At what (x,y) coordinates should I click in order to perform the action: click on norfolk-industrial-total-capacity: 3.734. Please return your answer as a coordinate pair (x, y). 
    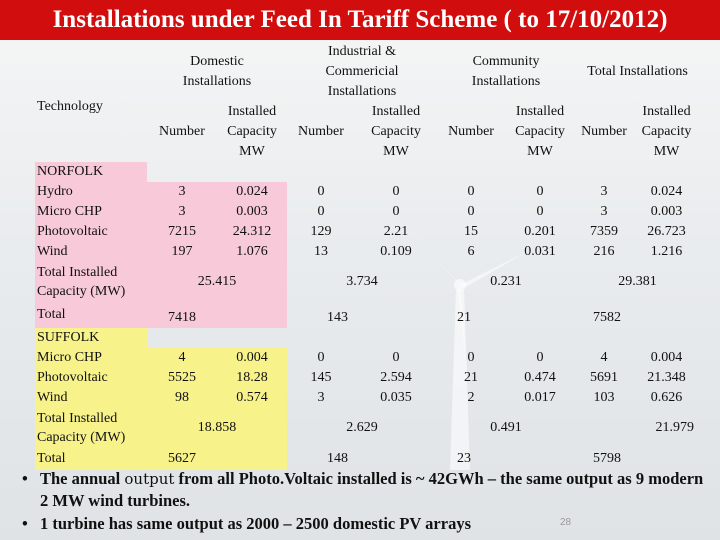
    Looking at the image, I should click on (362, 281).